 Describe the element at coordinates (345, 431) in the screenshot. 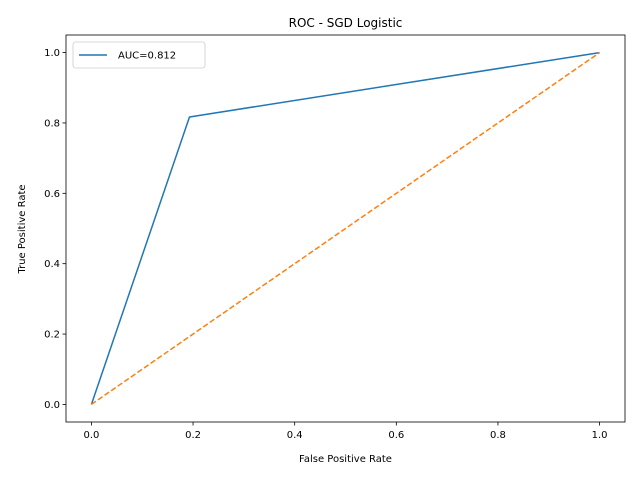

I see `x-axis-ticks: 0.0 0.2 0.4 0.6 0.8 1.0` at that location.